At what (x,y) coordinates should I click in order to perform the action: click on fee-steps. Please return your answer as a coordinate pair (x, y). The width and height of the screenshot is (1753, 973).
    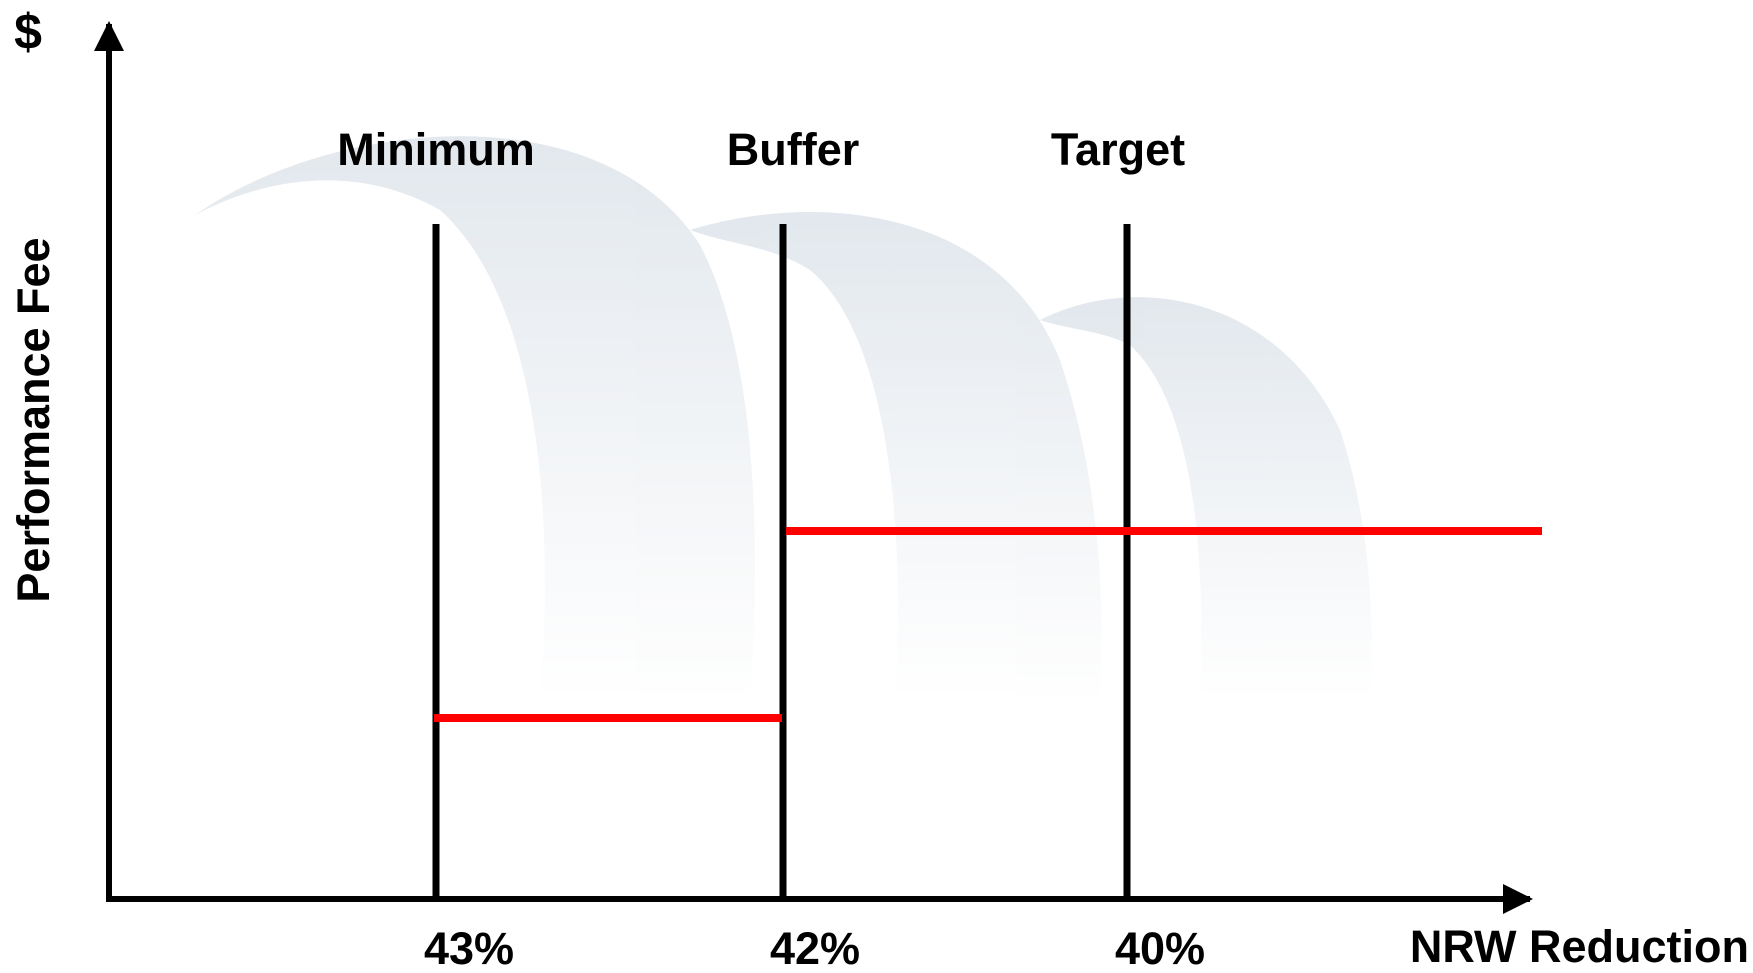
    Looking at the image, I should click on (988, 624).